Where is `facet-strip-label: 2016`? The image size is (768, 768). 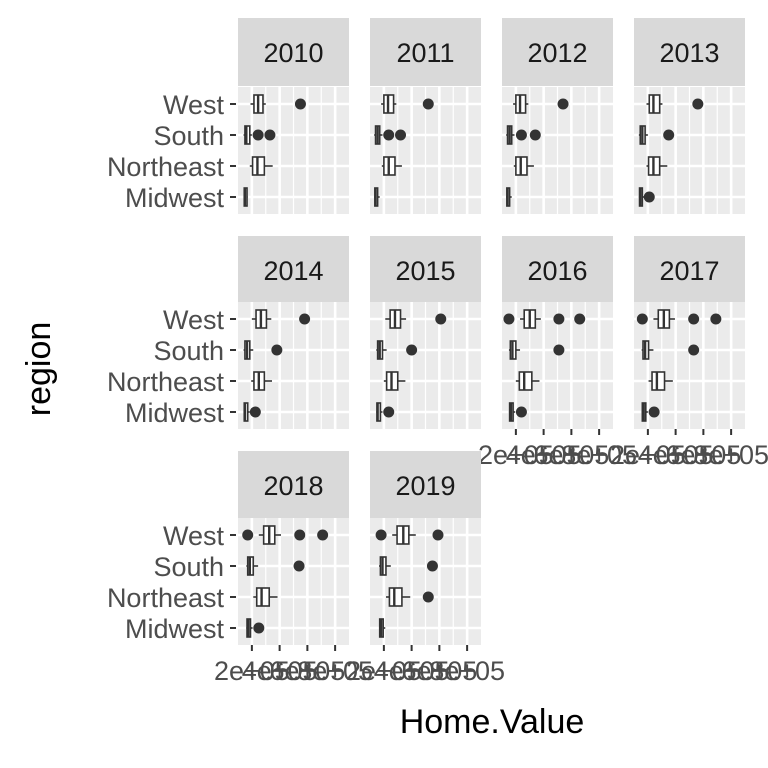 facet-strip-label: 2016 is located at coordinates (557, 271).